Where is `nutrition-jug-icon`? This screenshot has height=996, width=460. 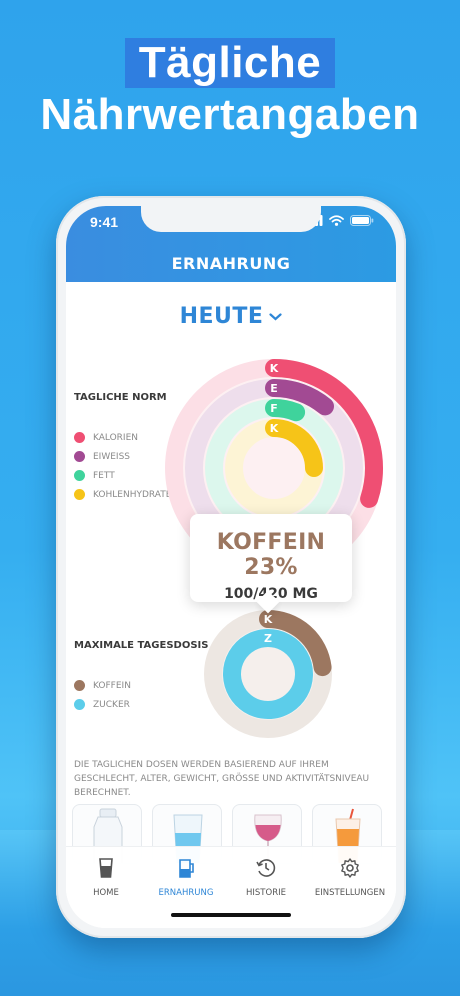 nutrition-jug-icon is located at coordinates (186, 868).